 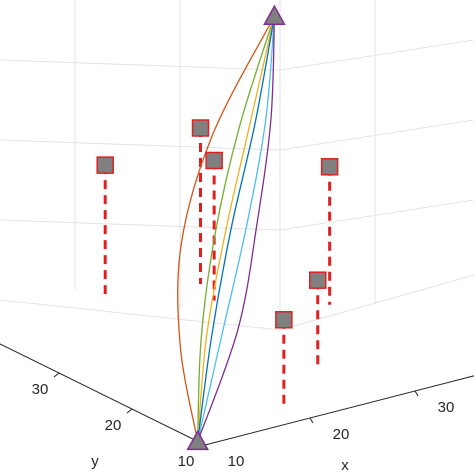 I want to click on x-tick-label: 20, so click(x=341, y=434).